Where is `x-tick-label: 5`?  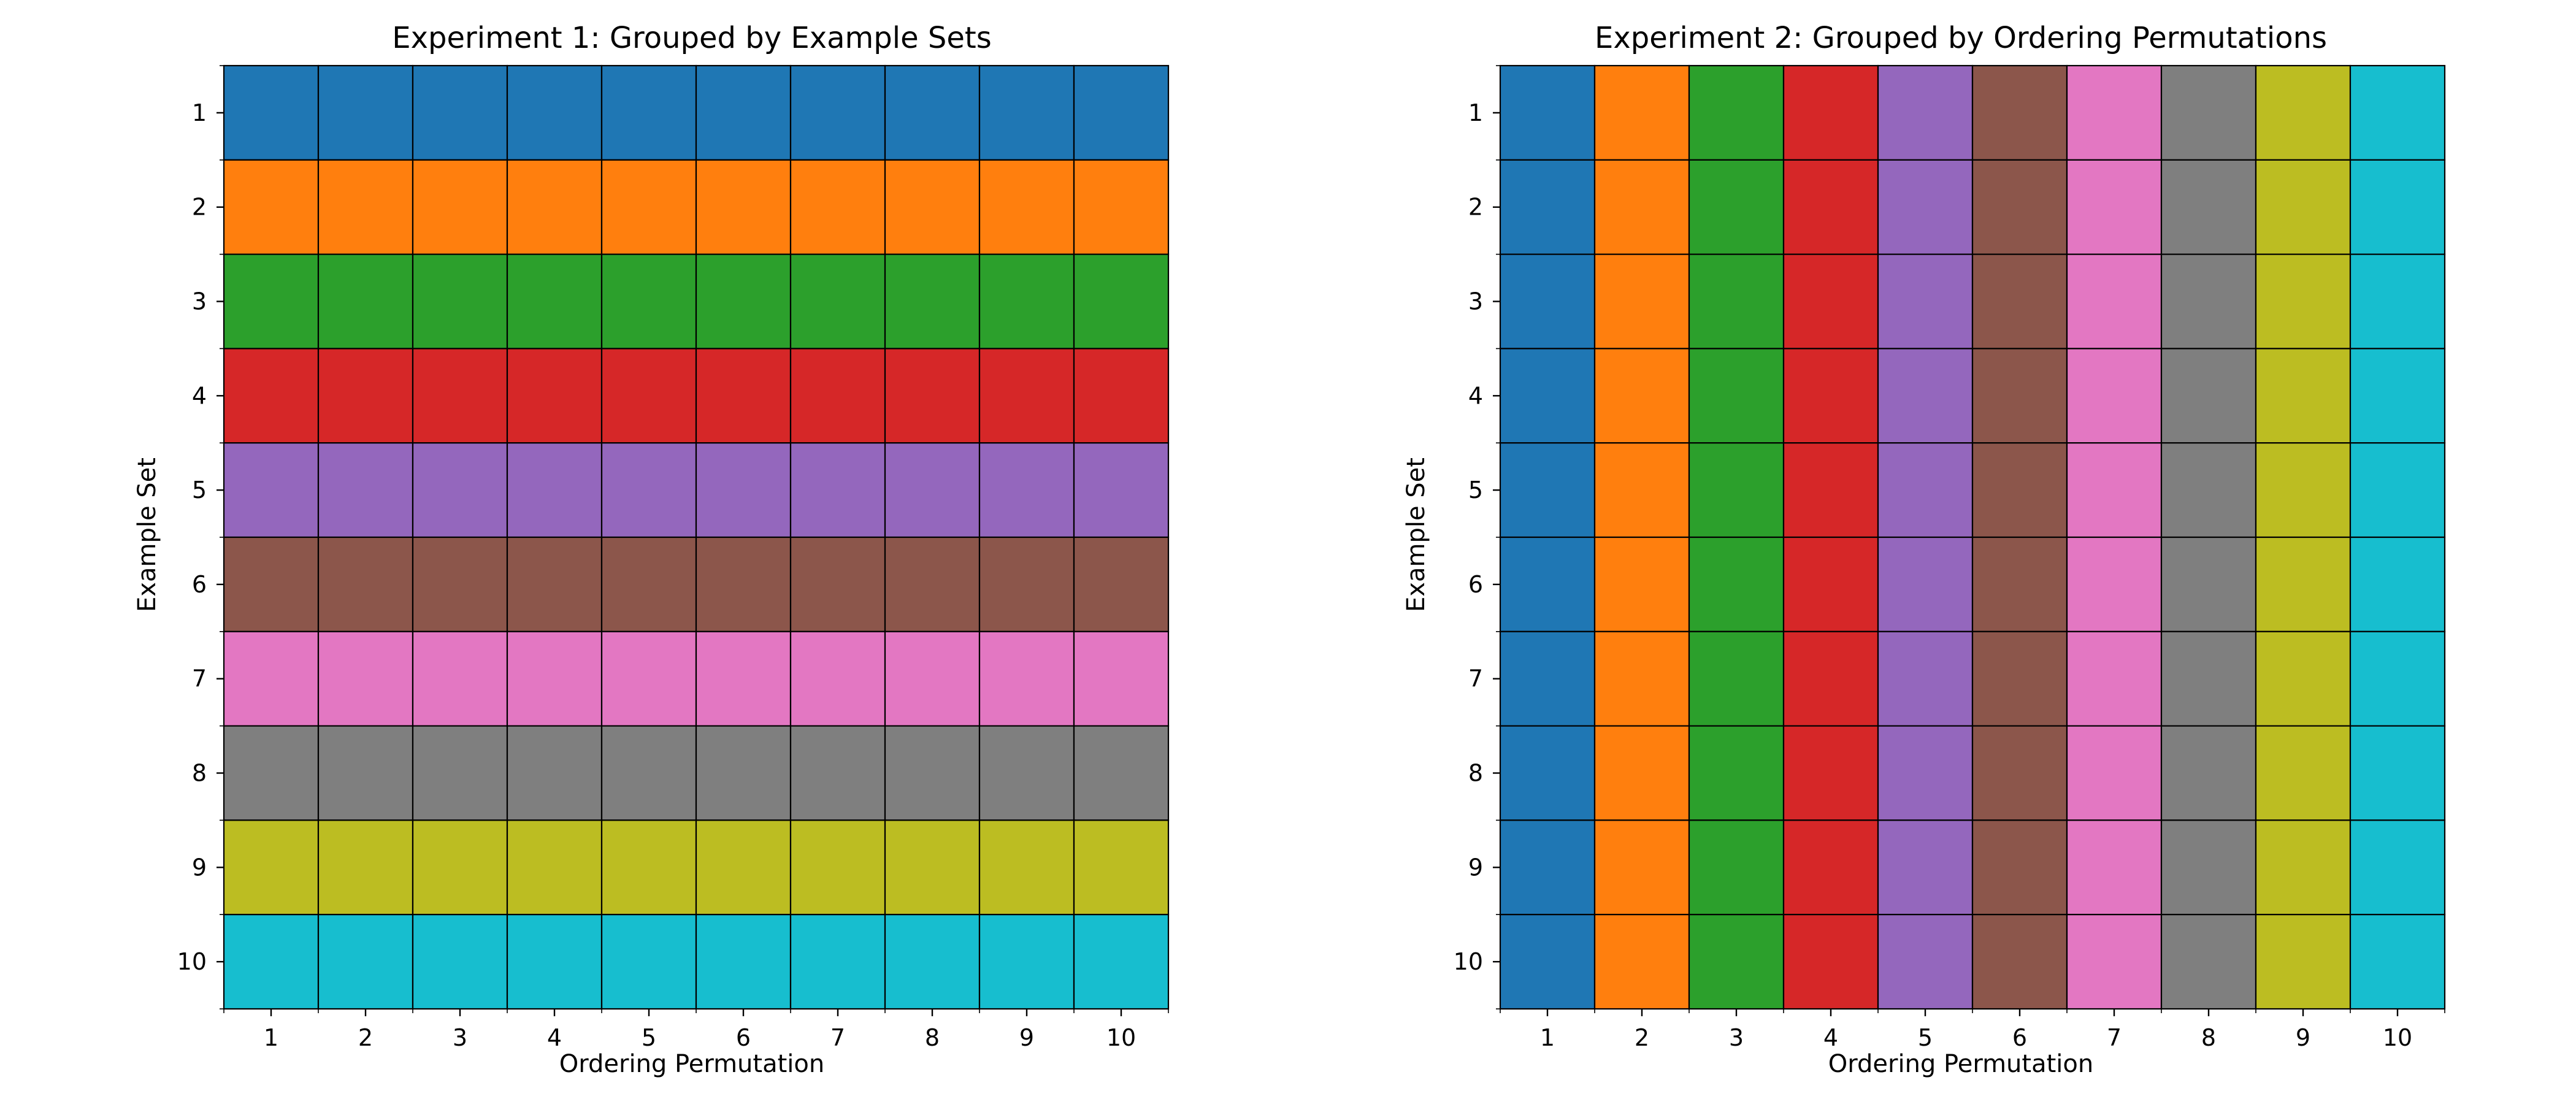 x-tick-label: 5 is located at coordinates (649, 1037).